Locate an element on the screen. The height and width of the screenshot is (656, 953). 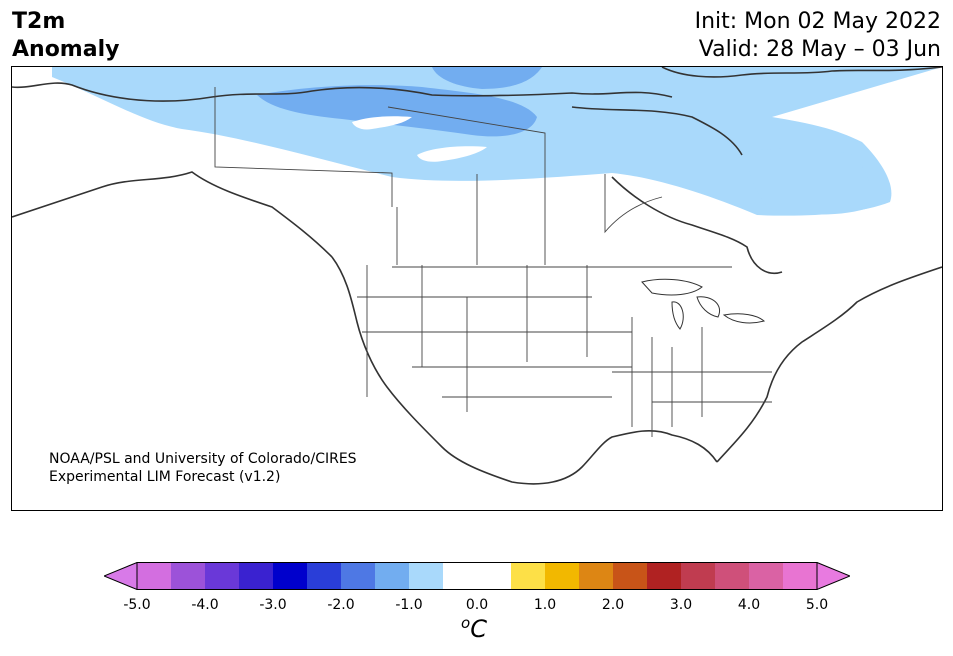
title-anomaly: Anomaly is located at coordinates (66, 49).